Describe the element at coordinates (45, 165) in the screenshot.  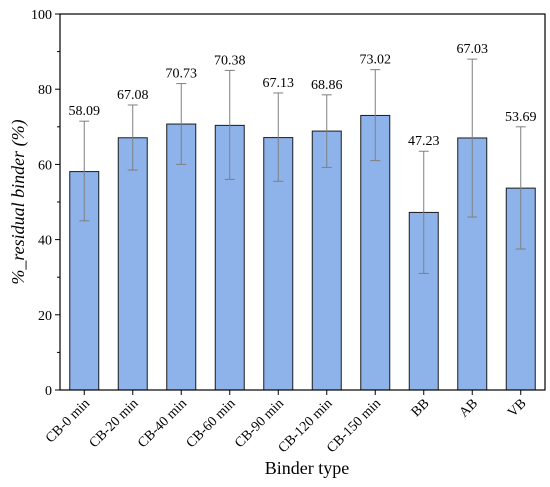
I see `y-tick-label: 60` at that location.